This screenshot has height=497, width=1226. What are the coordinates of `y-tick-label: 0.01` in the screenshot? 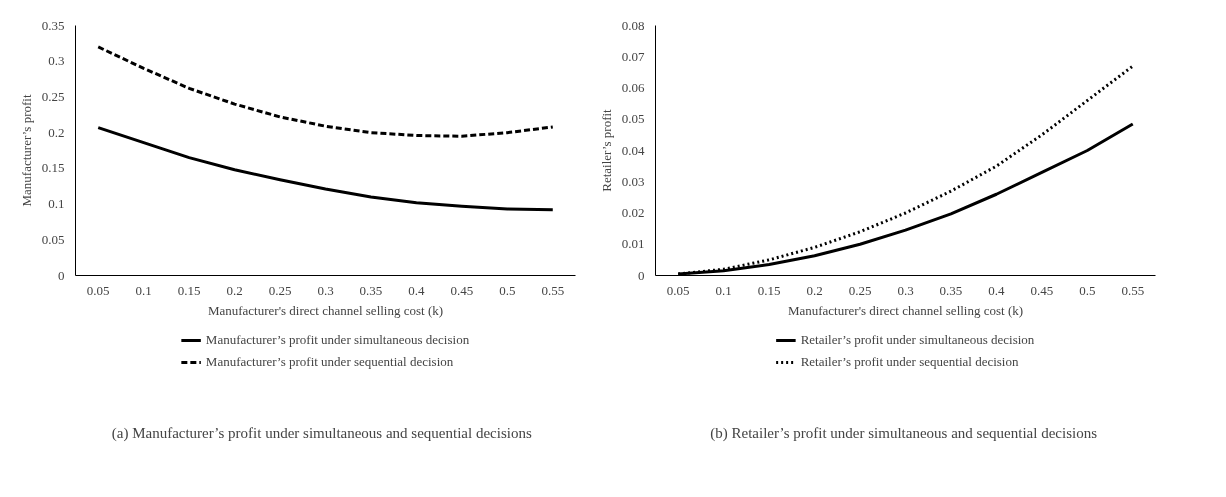 It's located at (633, 244).